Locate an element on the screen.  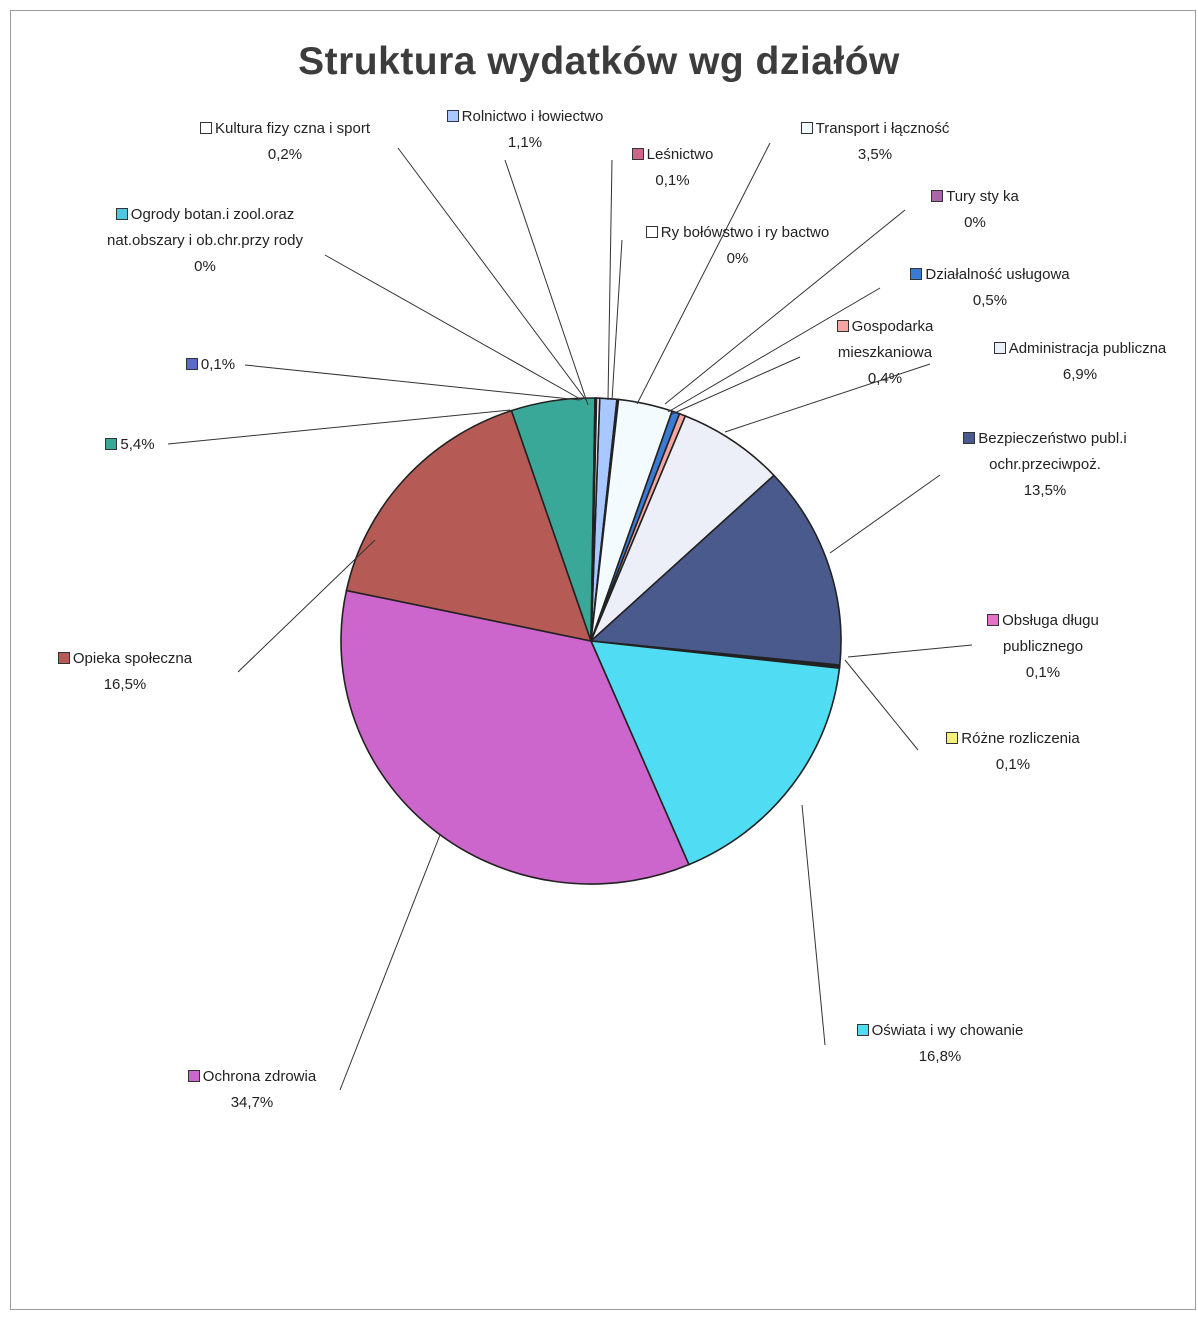
slice-label: 5,4% is located at coordinates (130, 445).